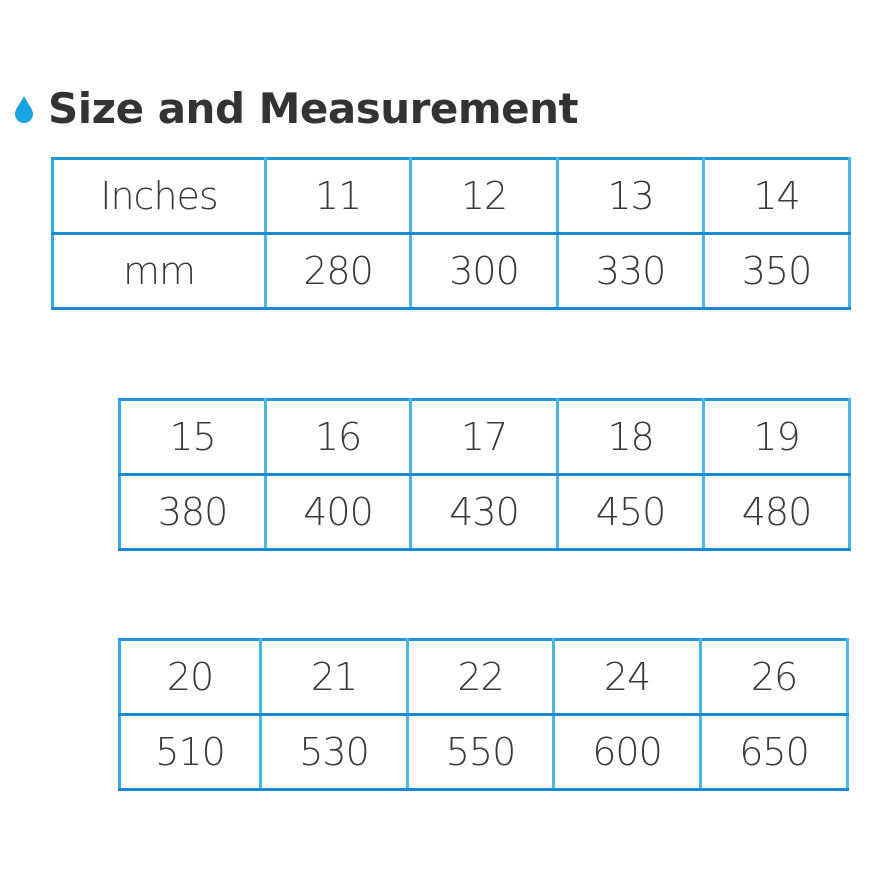 This screenshot has width=884, height=884. I want to click on table-cell: 15, so click(192, 437).